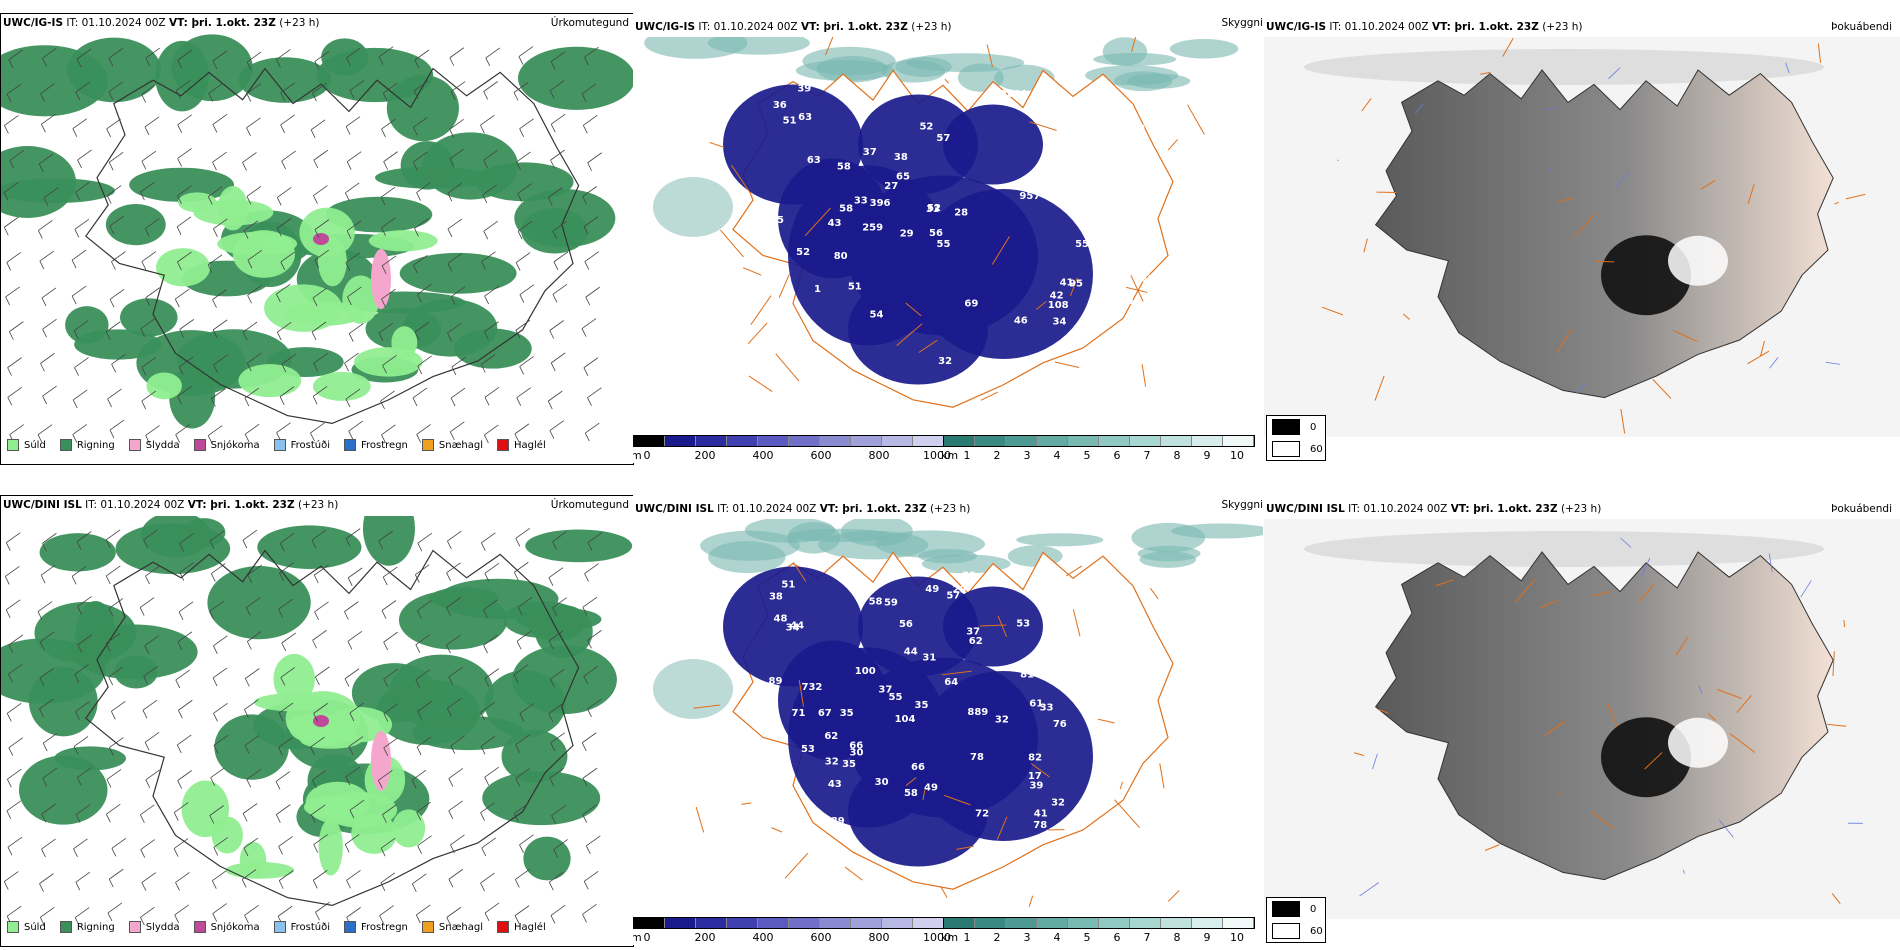 This screenshot has width=1900, height=950. What do you see at coordinates (841, 256) in the screenshot?
I see `visibility-value: 80` at bounding box center [841, 256].